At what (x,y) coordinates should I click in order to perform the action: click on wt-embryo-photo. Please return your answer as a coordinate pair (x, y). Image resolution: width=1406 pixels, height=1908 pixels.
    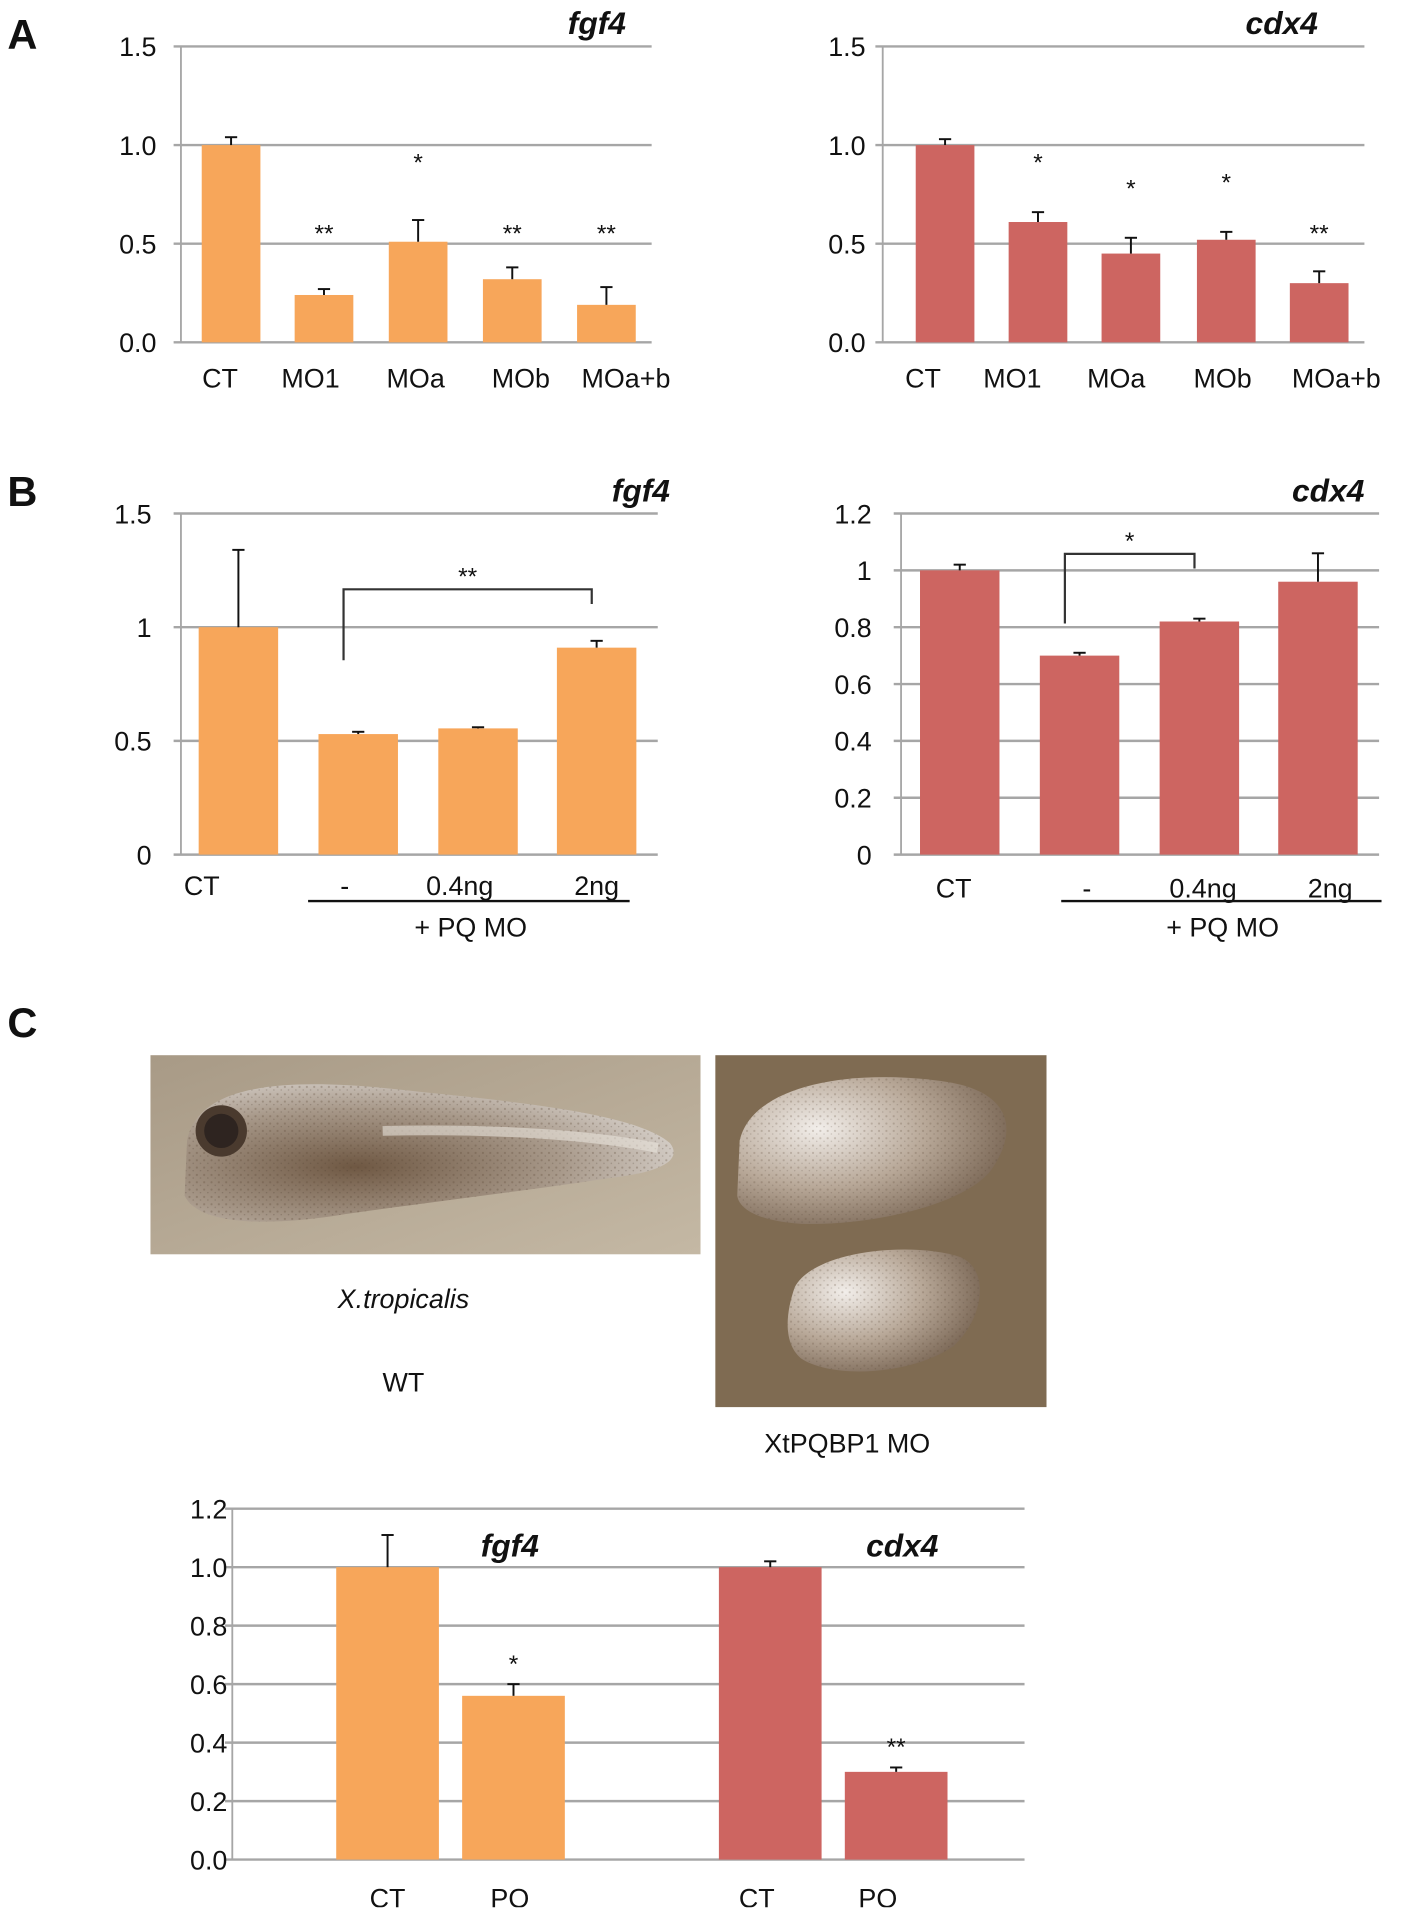
    Looking at the image, I should click on (425, 1155).